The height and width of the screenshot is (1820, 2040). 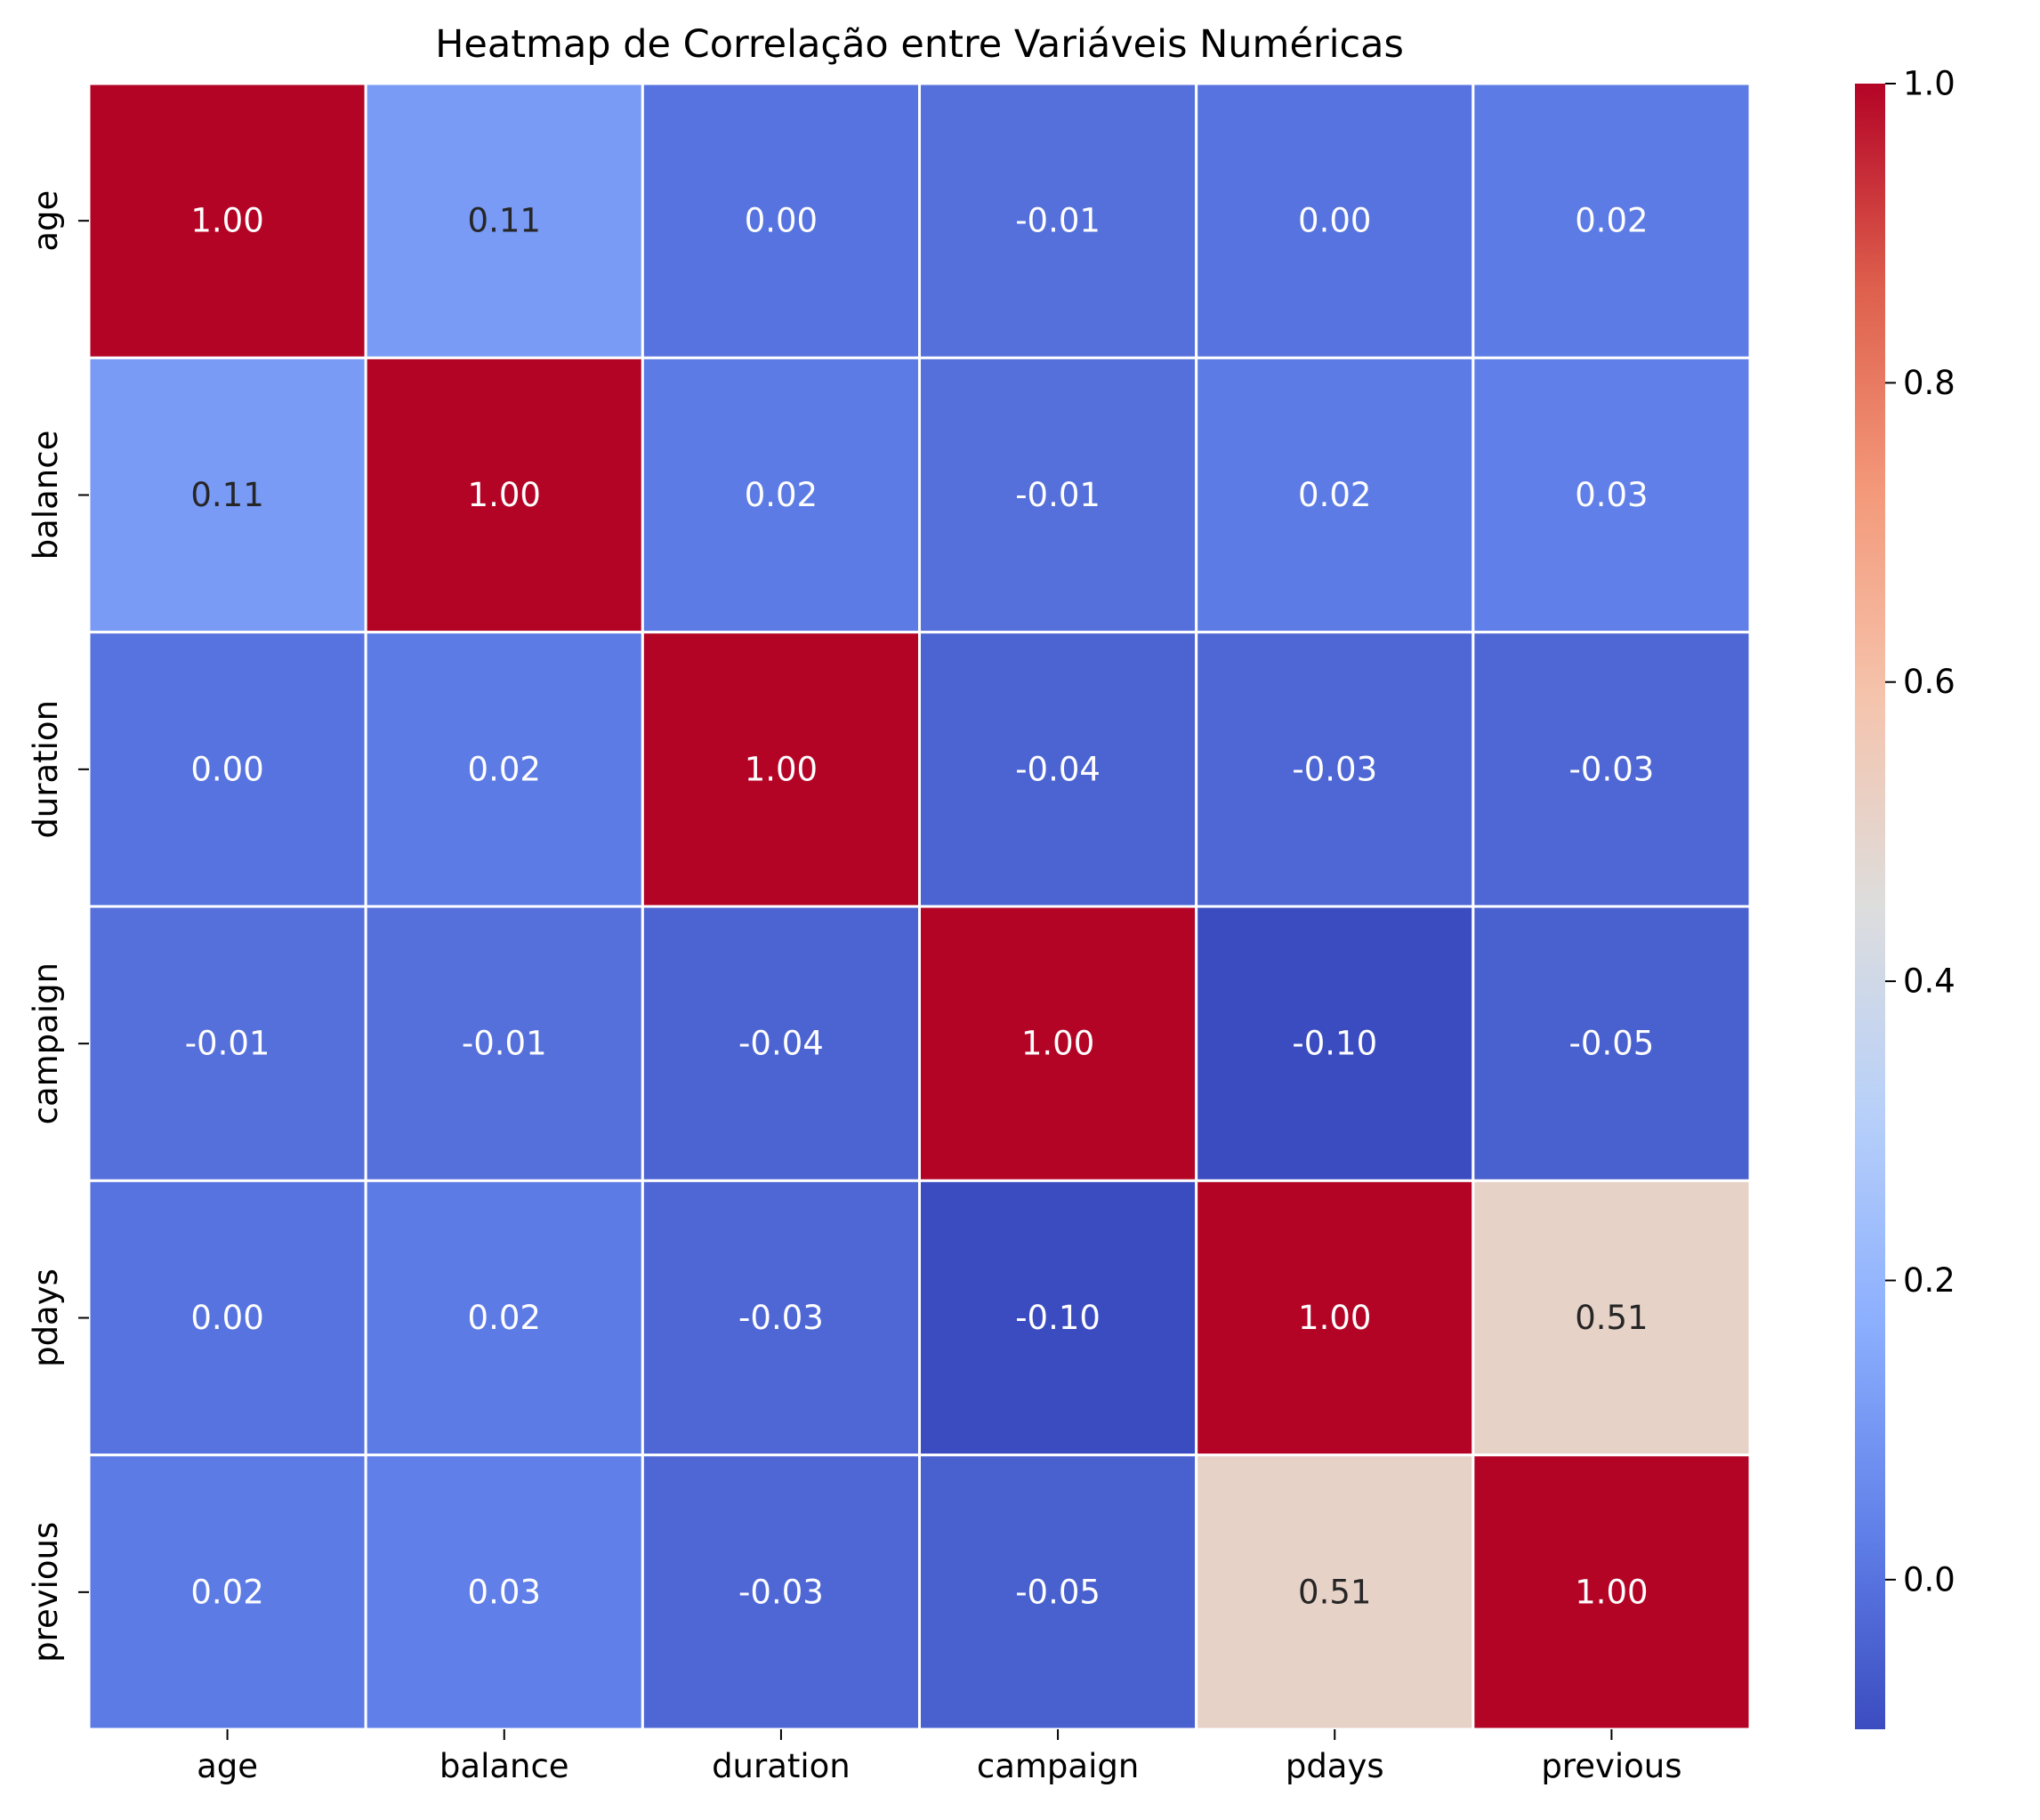 What do you see at coordinates (46, 495) in the screenshot?
I see `y-tick-label: balance` at bounding box center [46, 495].